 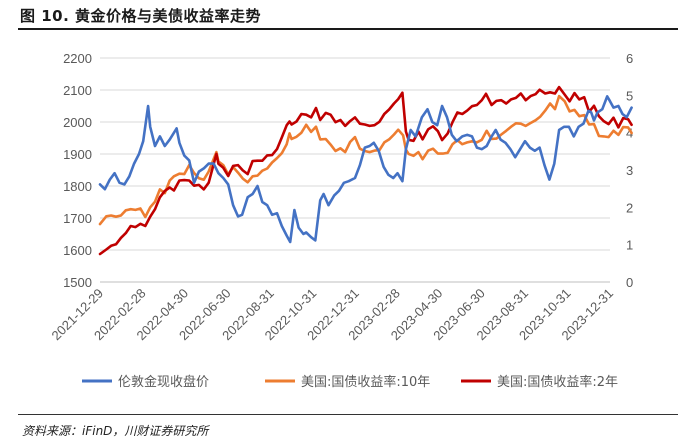 I want to click on y-left-tick-label: 2200, so click(x=77, y=58).